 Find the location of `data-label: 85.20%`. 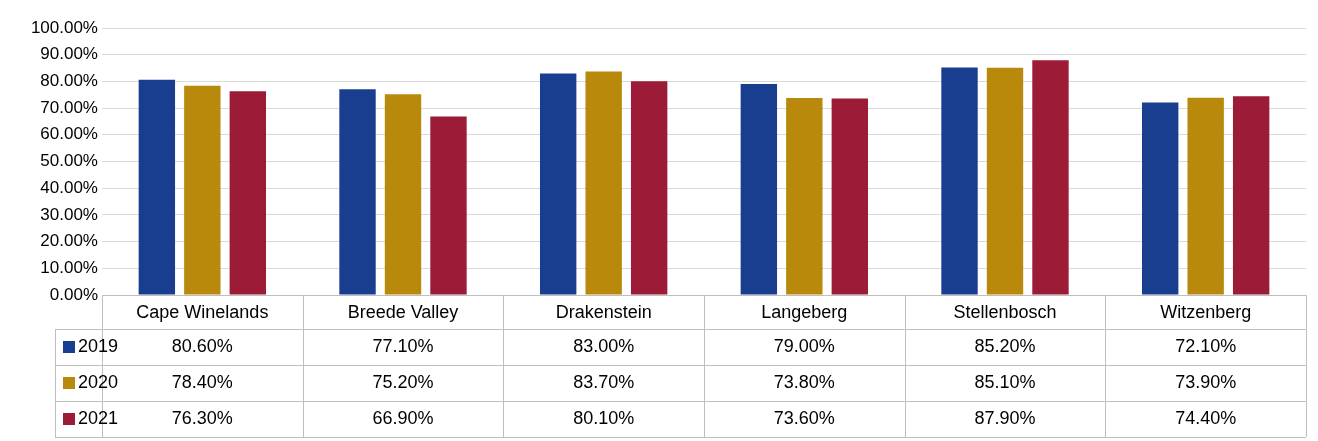

data-label: 85.20% is located at coordinates (1005, 345).